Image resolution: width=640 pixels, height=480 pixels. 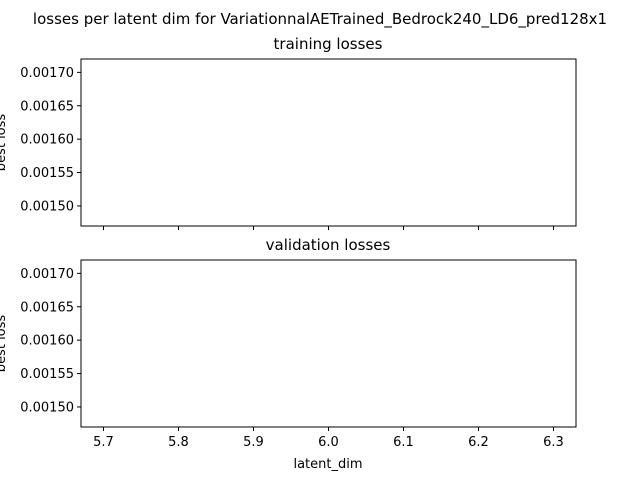 I want to click on training-ytick-label: 0.00160, so click(x=47, y=140).